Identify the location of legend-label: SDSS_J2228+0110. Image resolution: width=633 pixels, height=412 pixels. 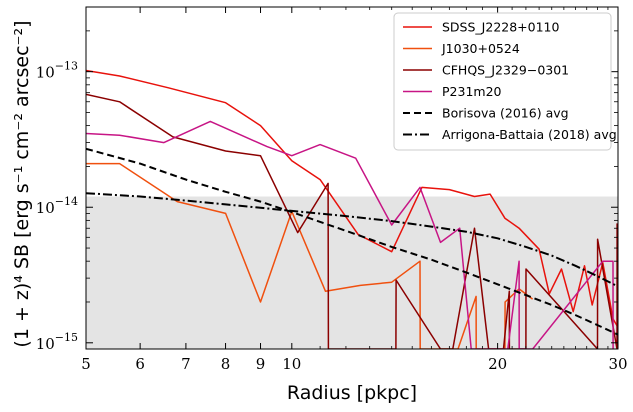
(501, 27).